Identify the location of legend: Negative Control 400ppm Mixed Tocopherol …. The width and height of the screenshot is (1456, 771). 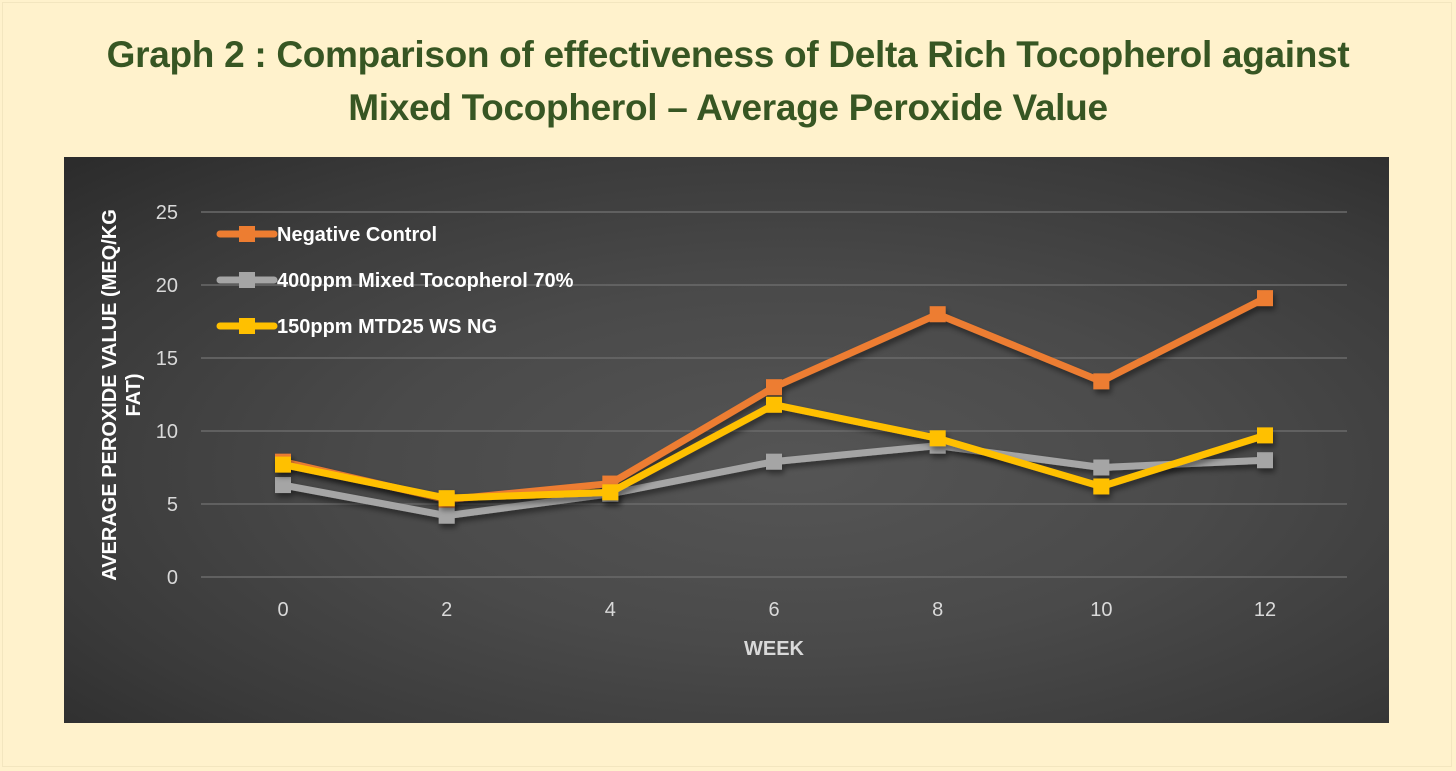
(395, 281).